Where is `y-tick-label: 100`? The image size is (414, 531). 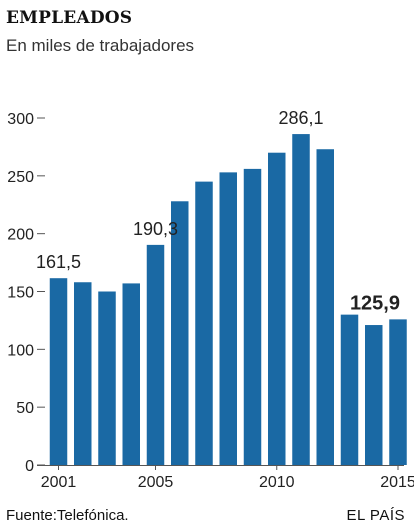
y-tick-label: 100 is located at coordinates (20, 350).